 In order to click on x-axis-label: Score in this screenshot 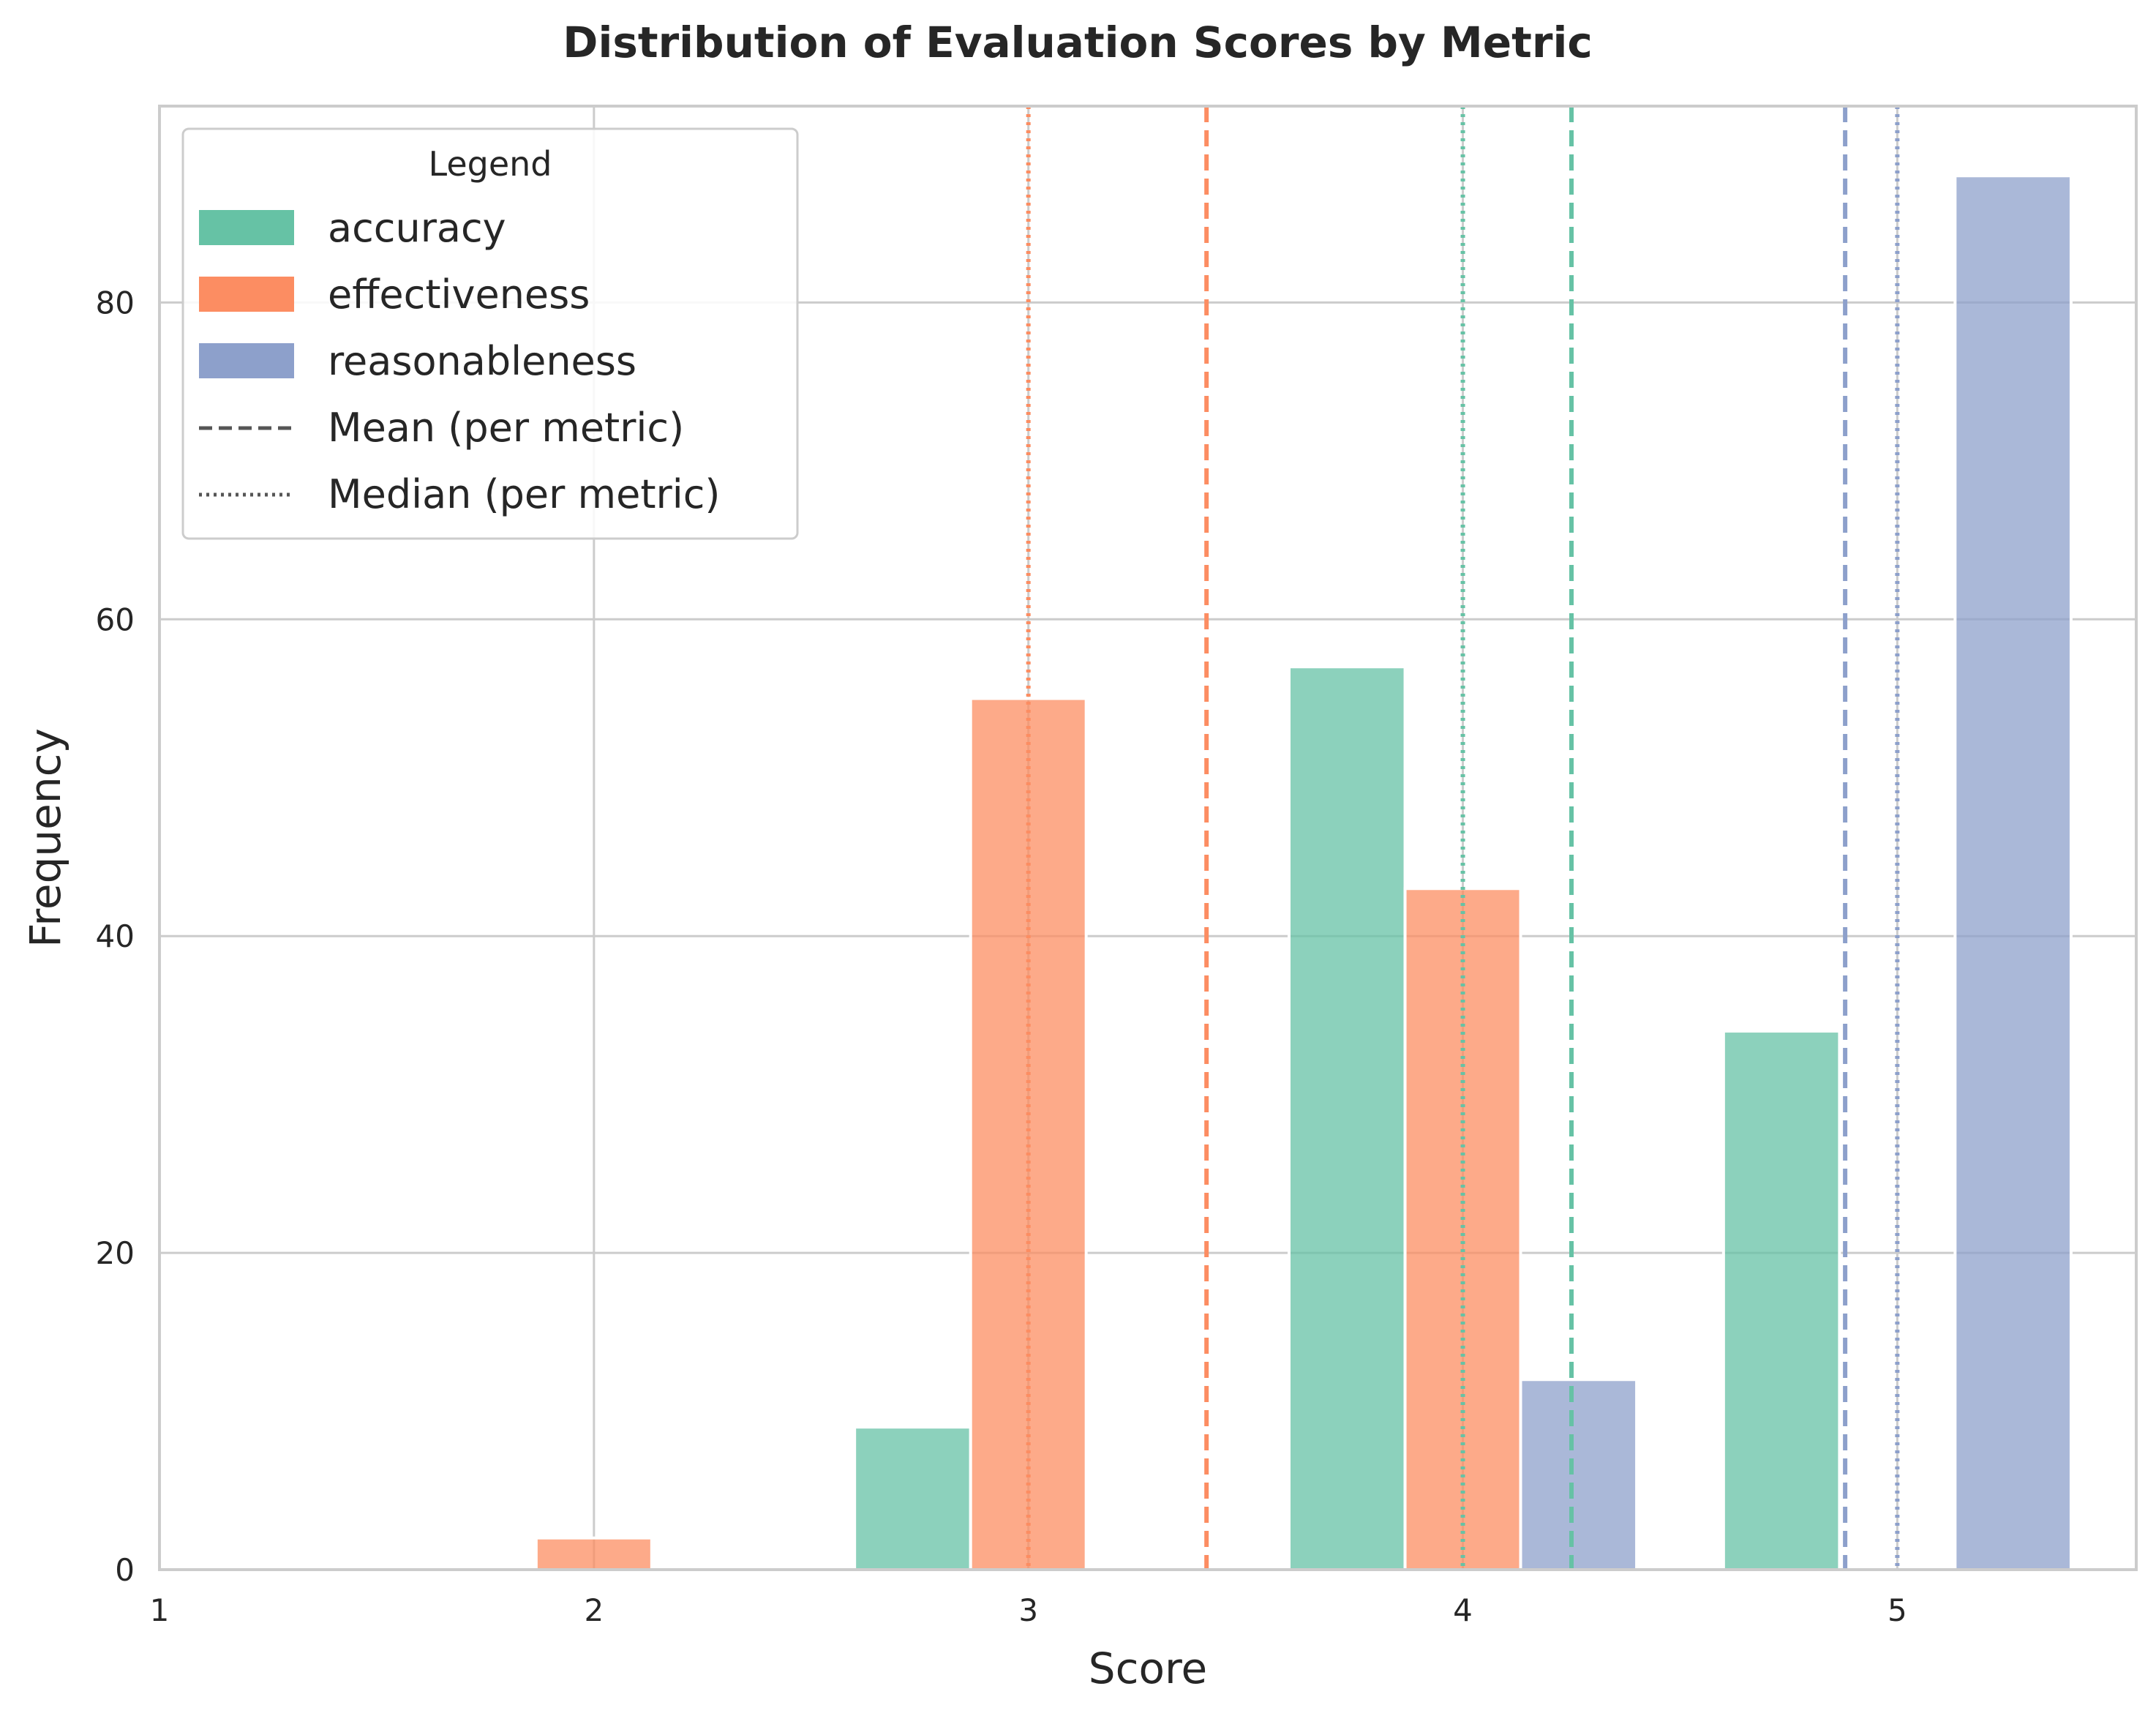, I will do `click(1148, 1669)`.